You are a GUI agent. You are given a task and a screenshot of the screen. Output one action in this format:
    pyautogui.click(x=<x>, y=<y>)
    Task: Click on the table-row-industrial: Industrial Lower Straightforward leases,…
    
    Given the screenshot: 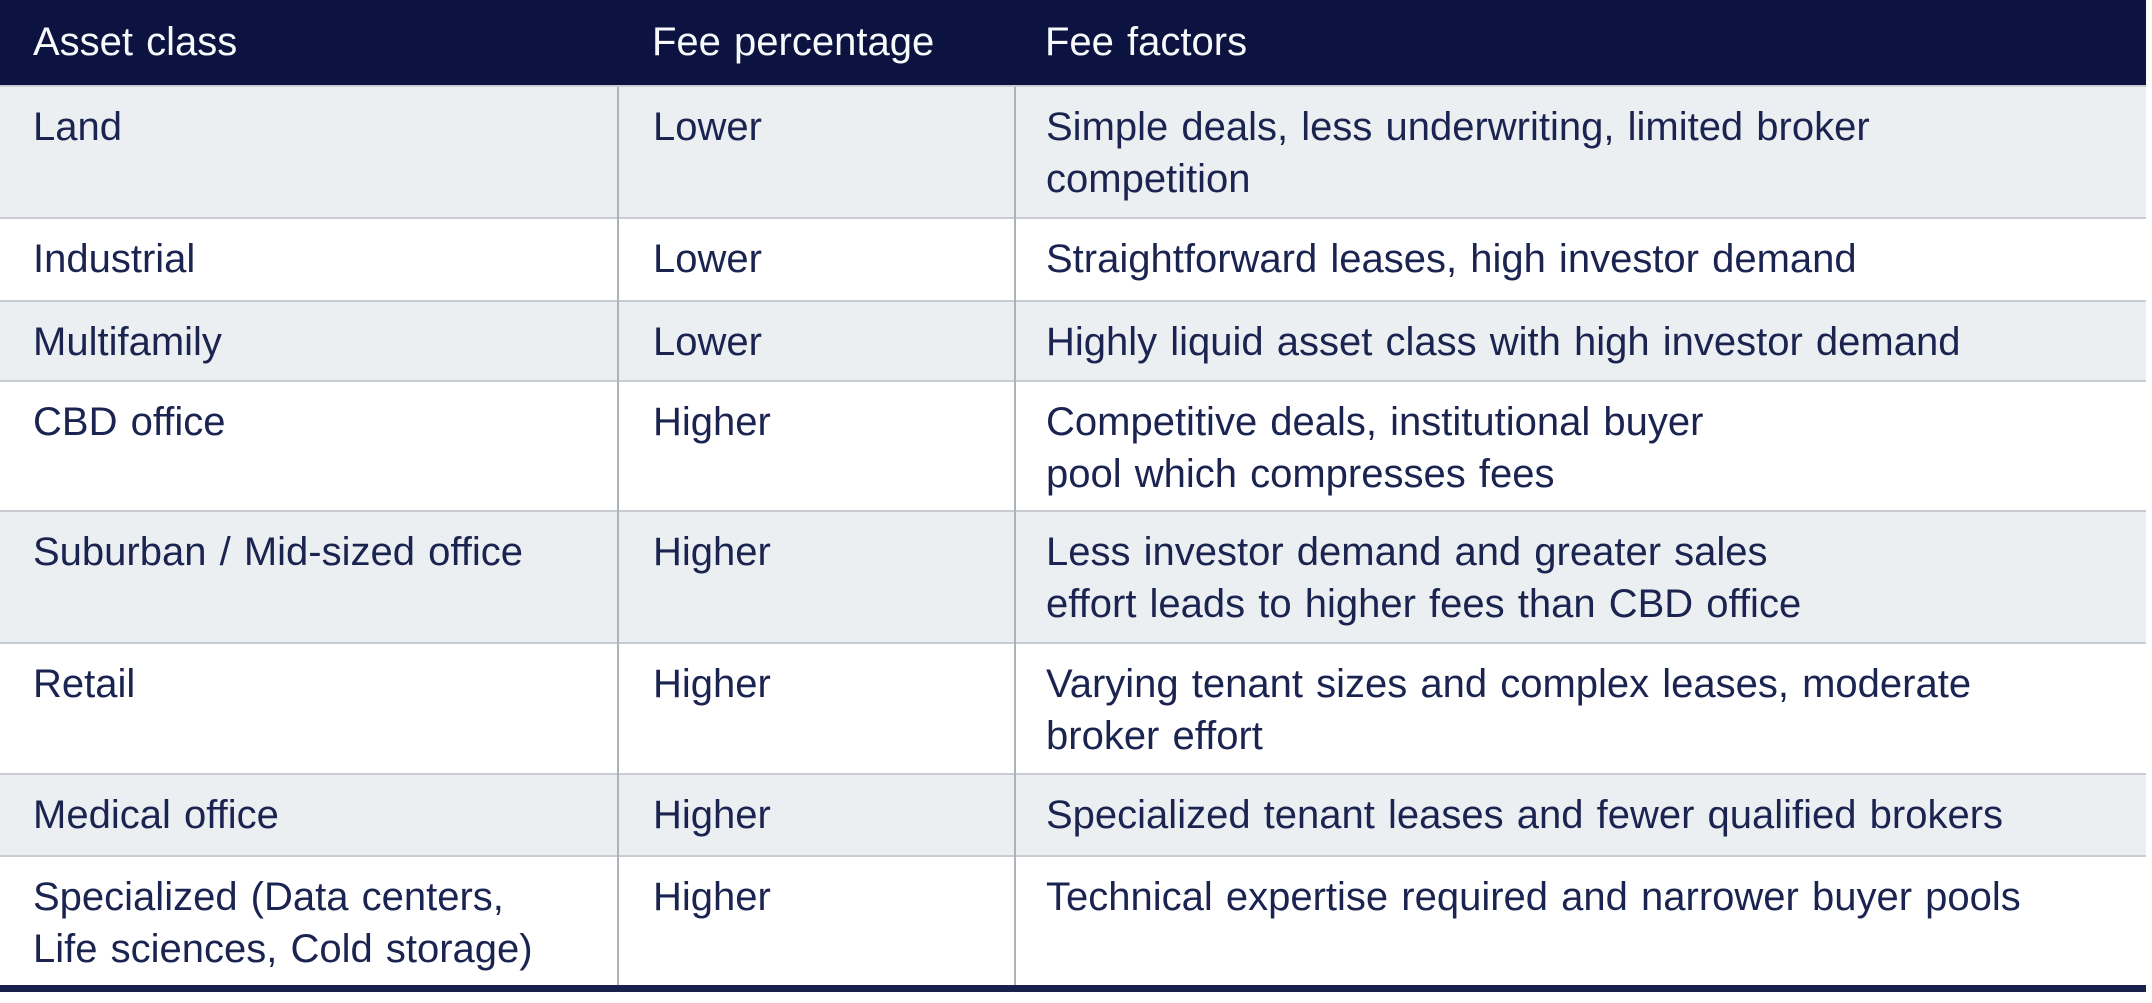 What is the action you would take?
    pyautogui.click(x=1073, y=259)
    